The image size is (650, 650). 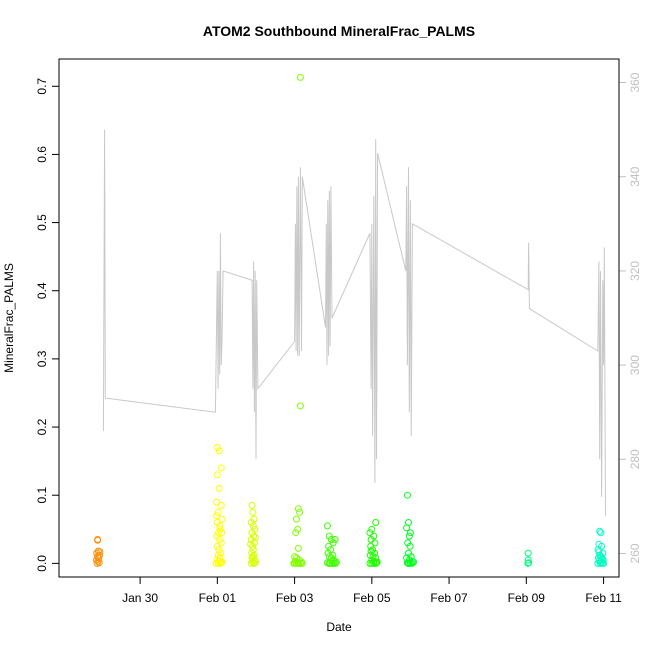 I want to click on y-tick-label: 0.7, so click(x=42, y=86).